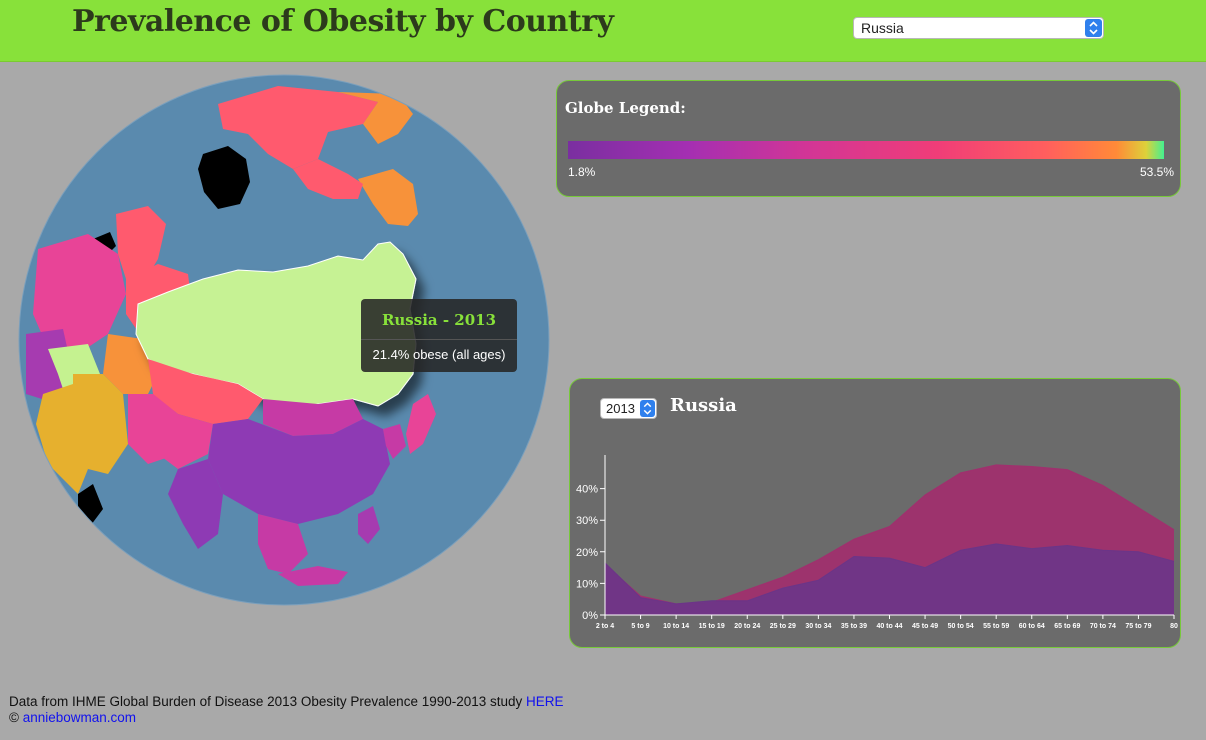  Describe the element at coordinates (605, 626) in the screenshot. I see `x-tick-label: 2 to 4` at that location.